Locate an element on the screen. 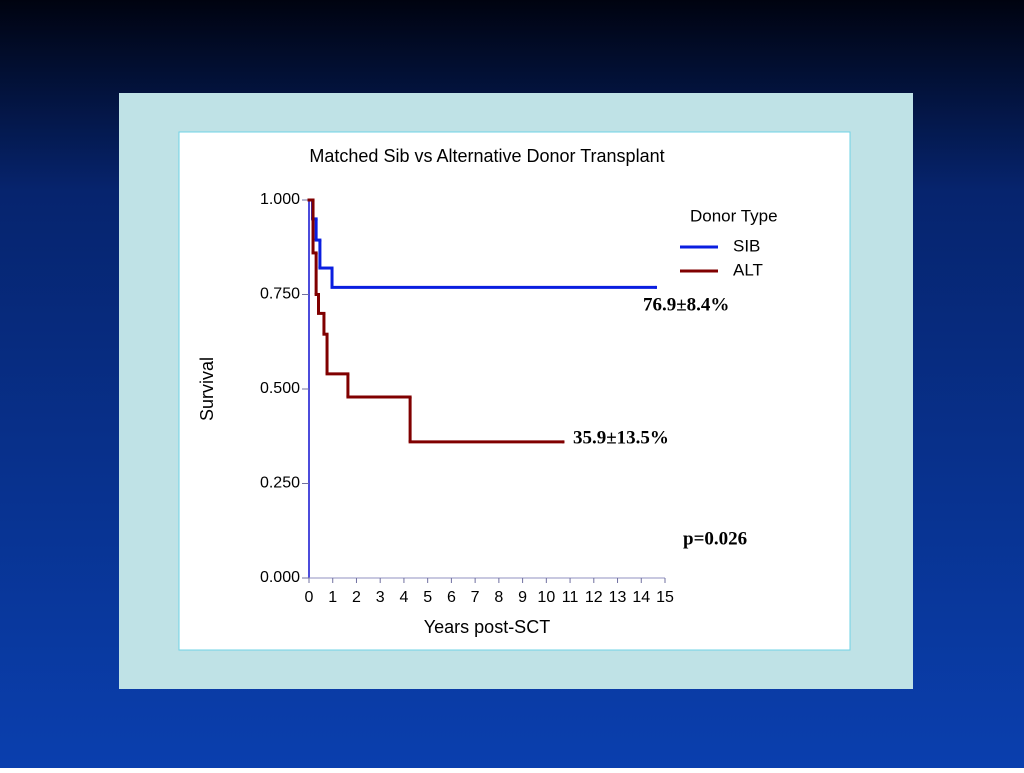  x-tick-label: 6 is located at coordinates (451, 597).